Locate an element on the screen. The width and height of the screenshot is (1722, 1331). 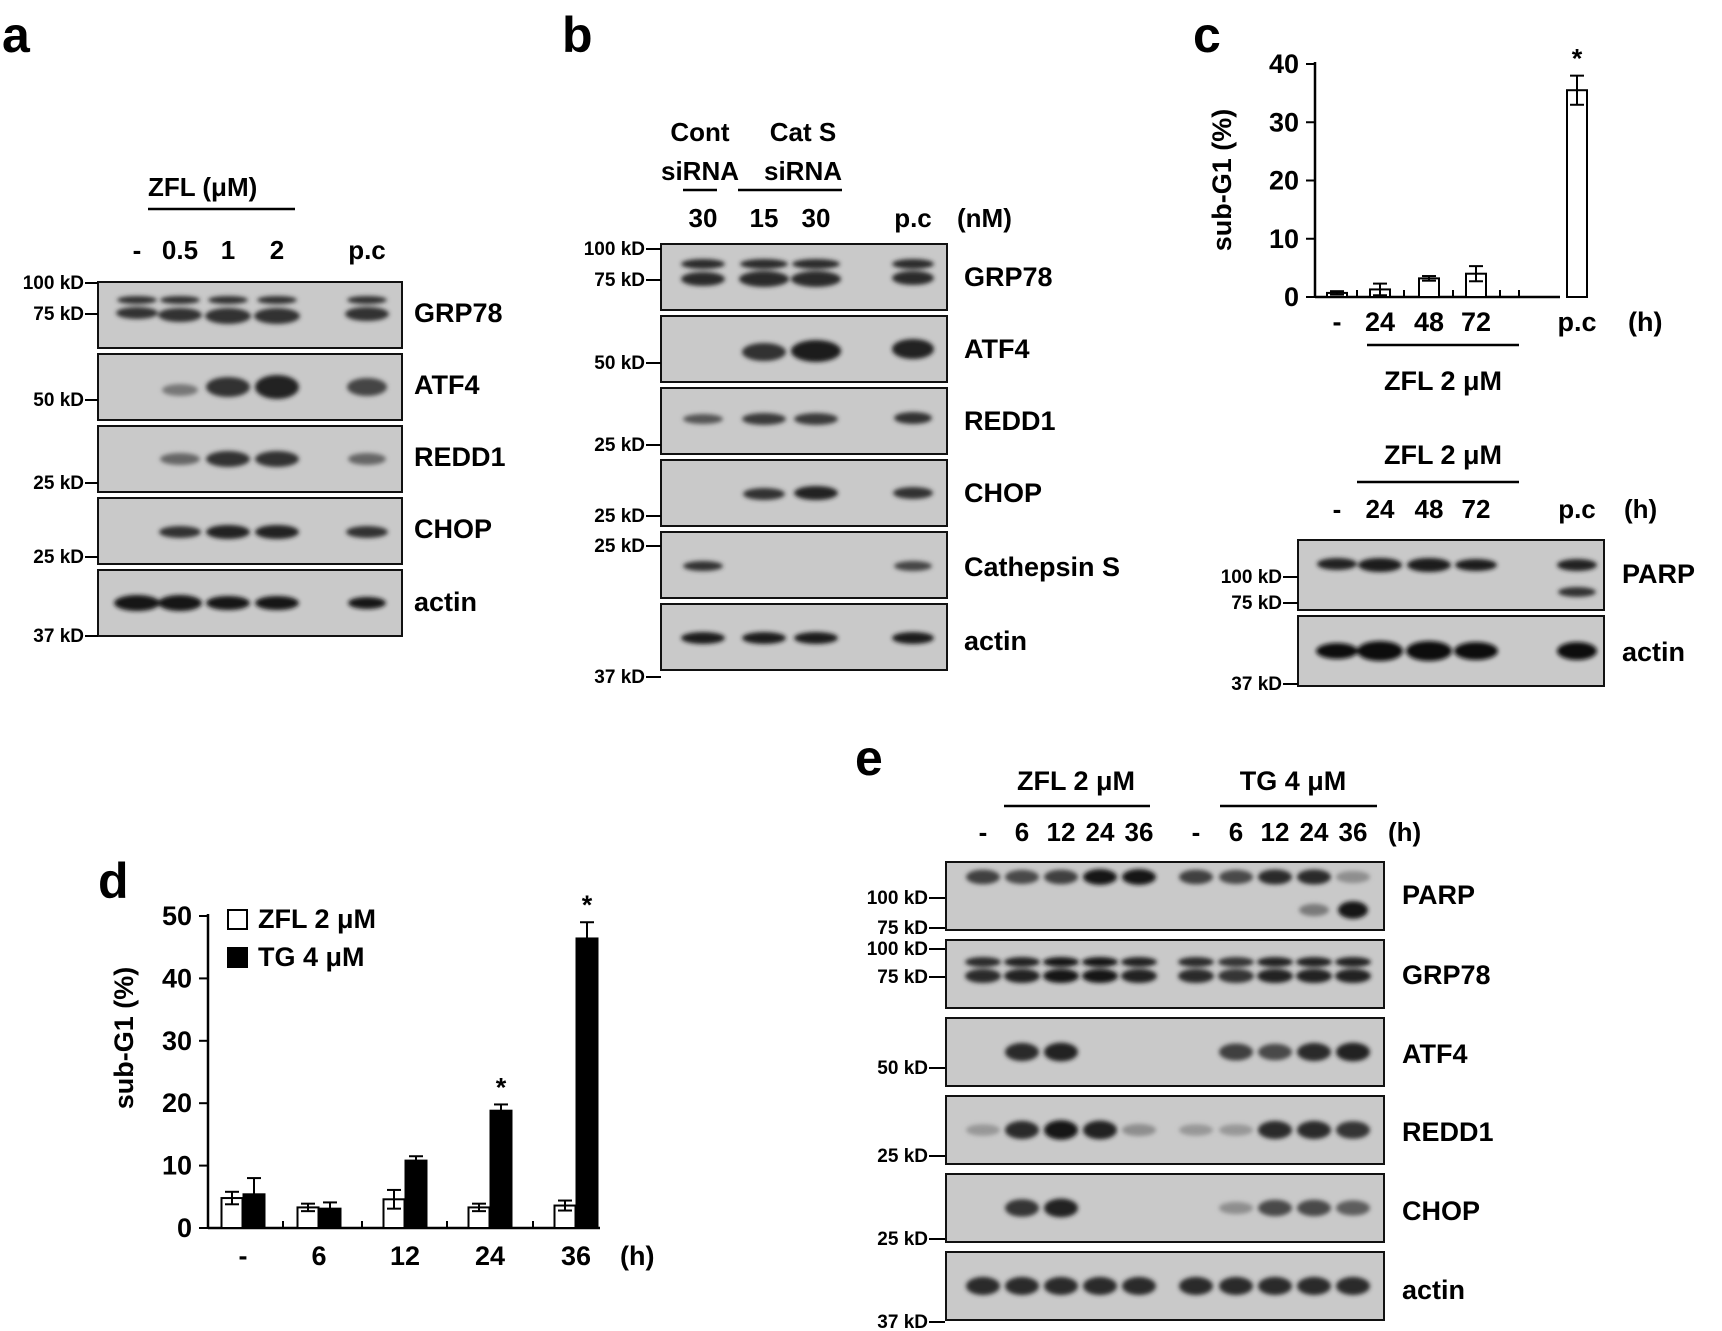
panel-e-grp78-bands is located at coordinates (1168, 970).